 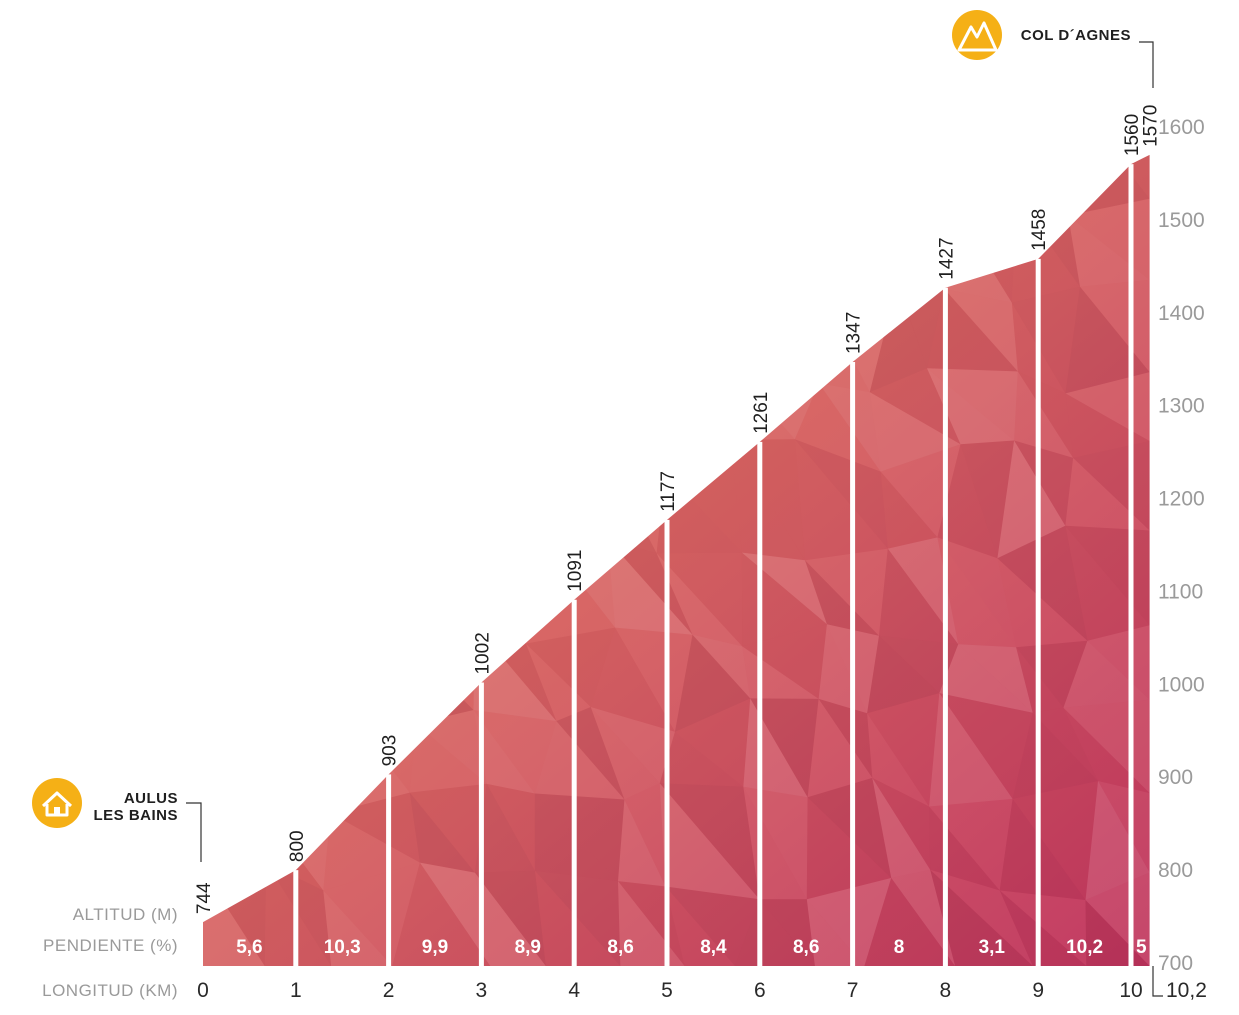 I want to click on altitude-label: 1427, so click(x=946, y=258).